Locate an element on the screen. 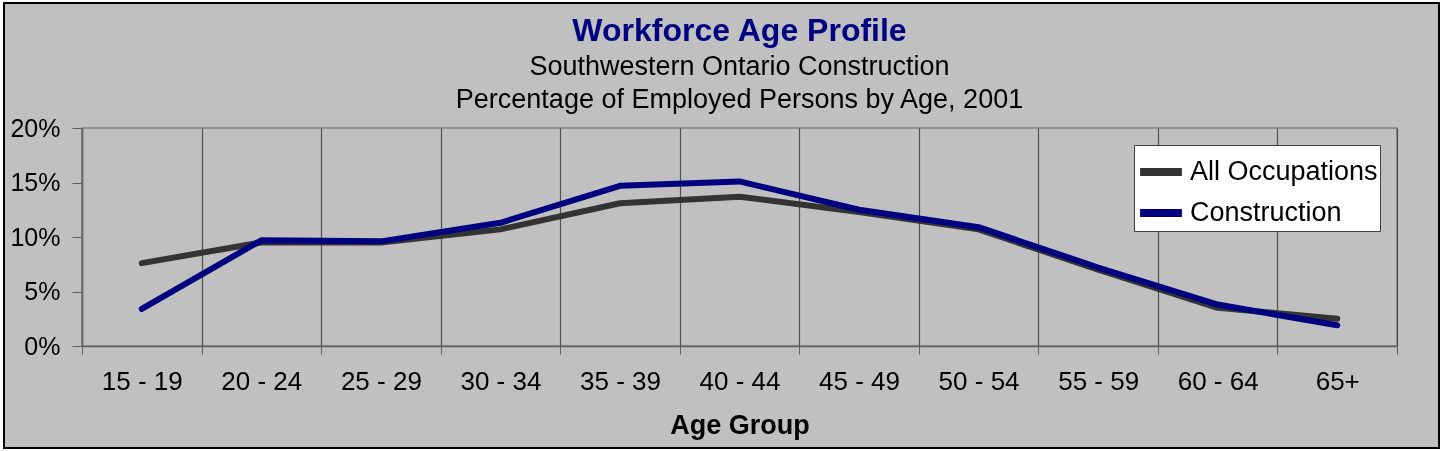 This screenshot has height=451, width=1443. x-tick-label: 15 - 19 is located at coordinates (142, 380).